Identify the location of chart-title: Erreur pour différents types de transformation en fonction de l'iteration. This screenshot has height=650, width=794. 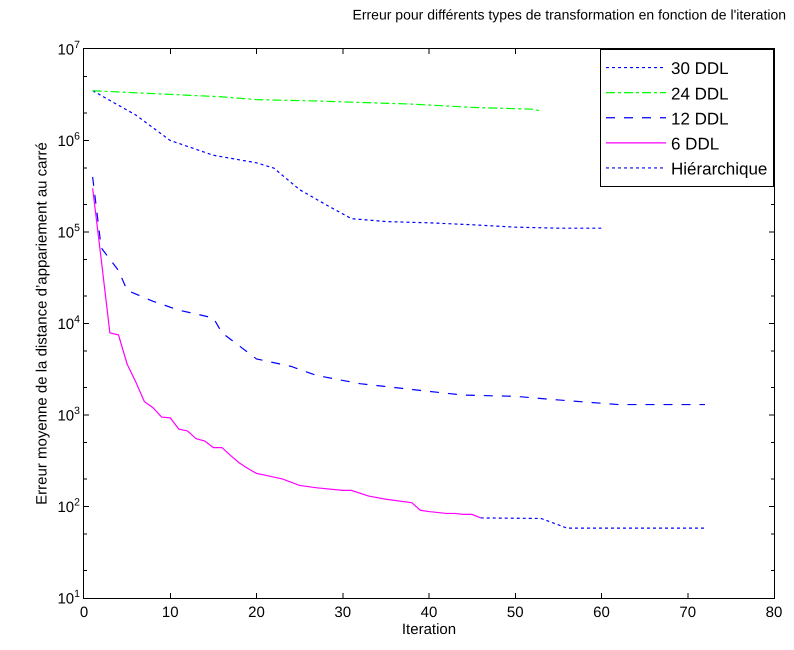
(569, 14).